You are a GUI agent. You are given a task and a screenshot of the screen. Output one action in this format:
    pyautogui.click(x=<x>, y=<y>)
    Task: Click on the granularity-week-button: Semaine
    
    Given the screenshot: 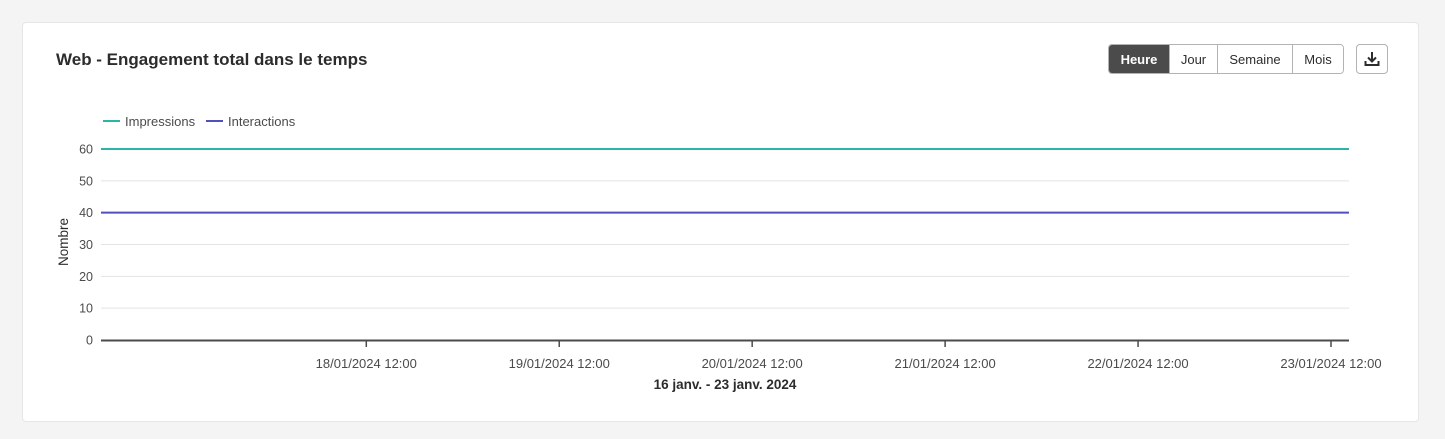 What is the action you would take?
    pyautogui.click(x=1254, y=59)
    